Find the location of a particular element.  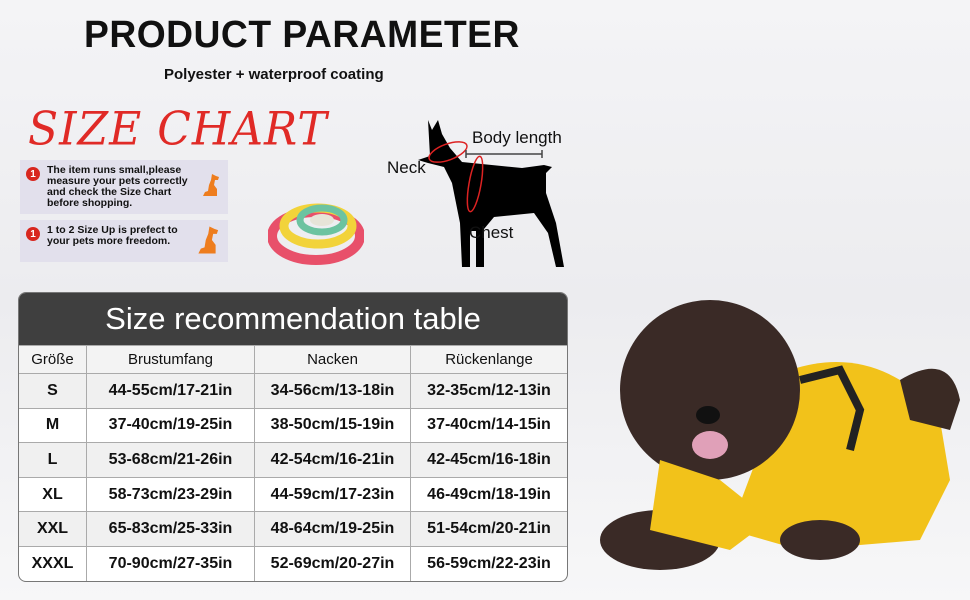

page-title: PRODUCT PARAMETER is located at coordinates (302, 35).